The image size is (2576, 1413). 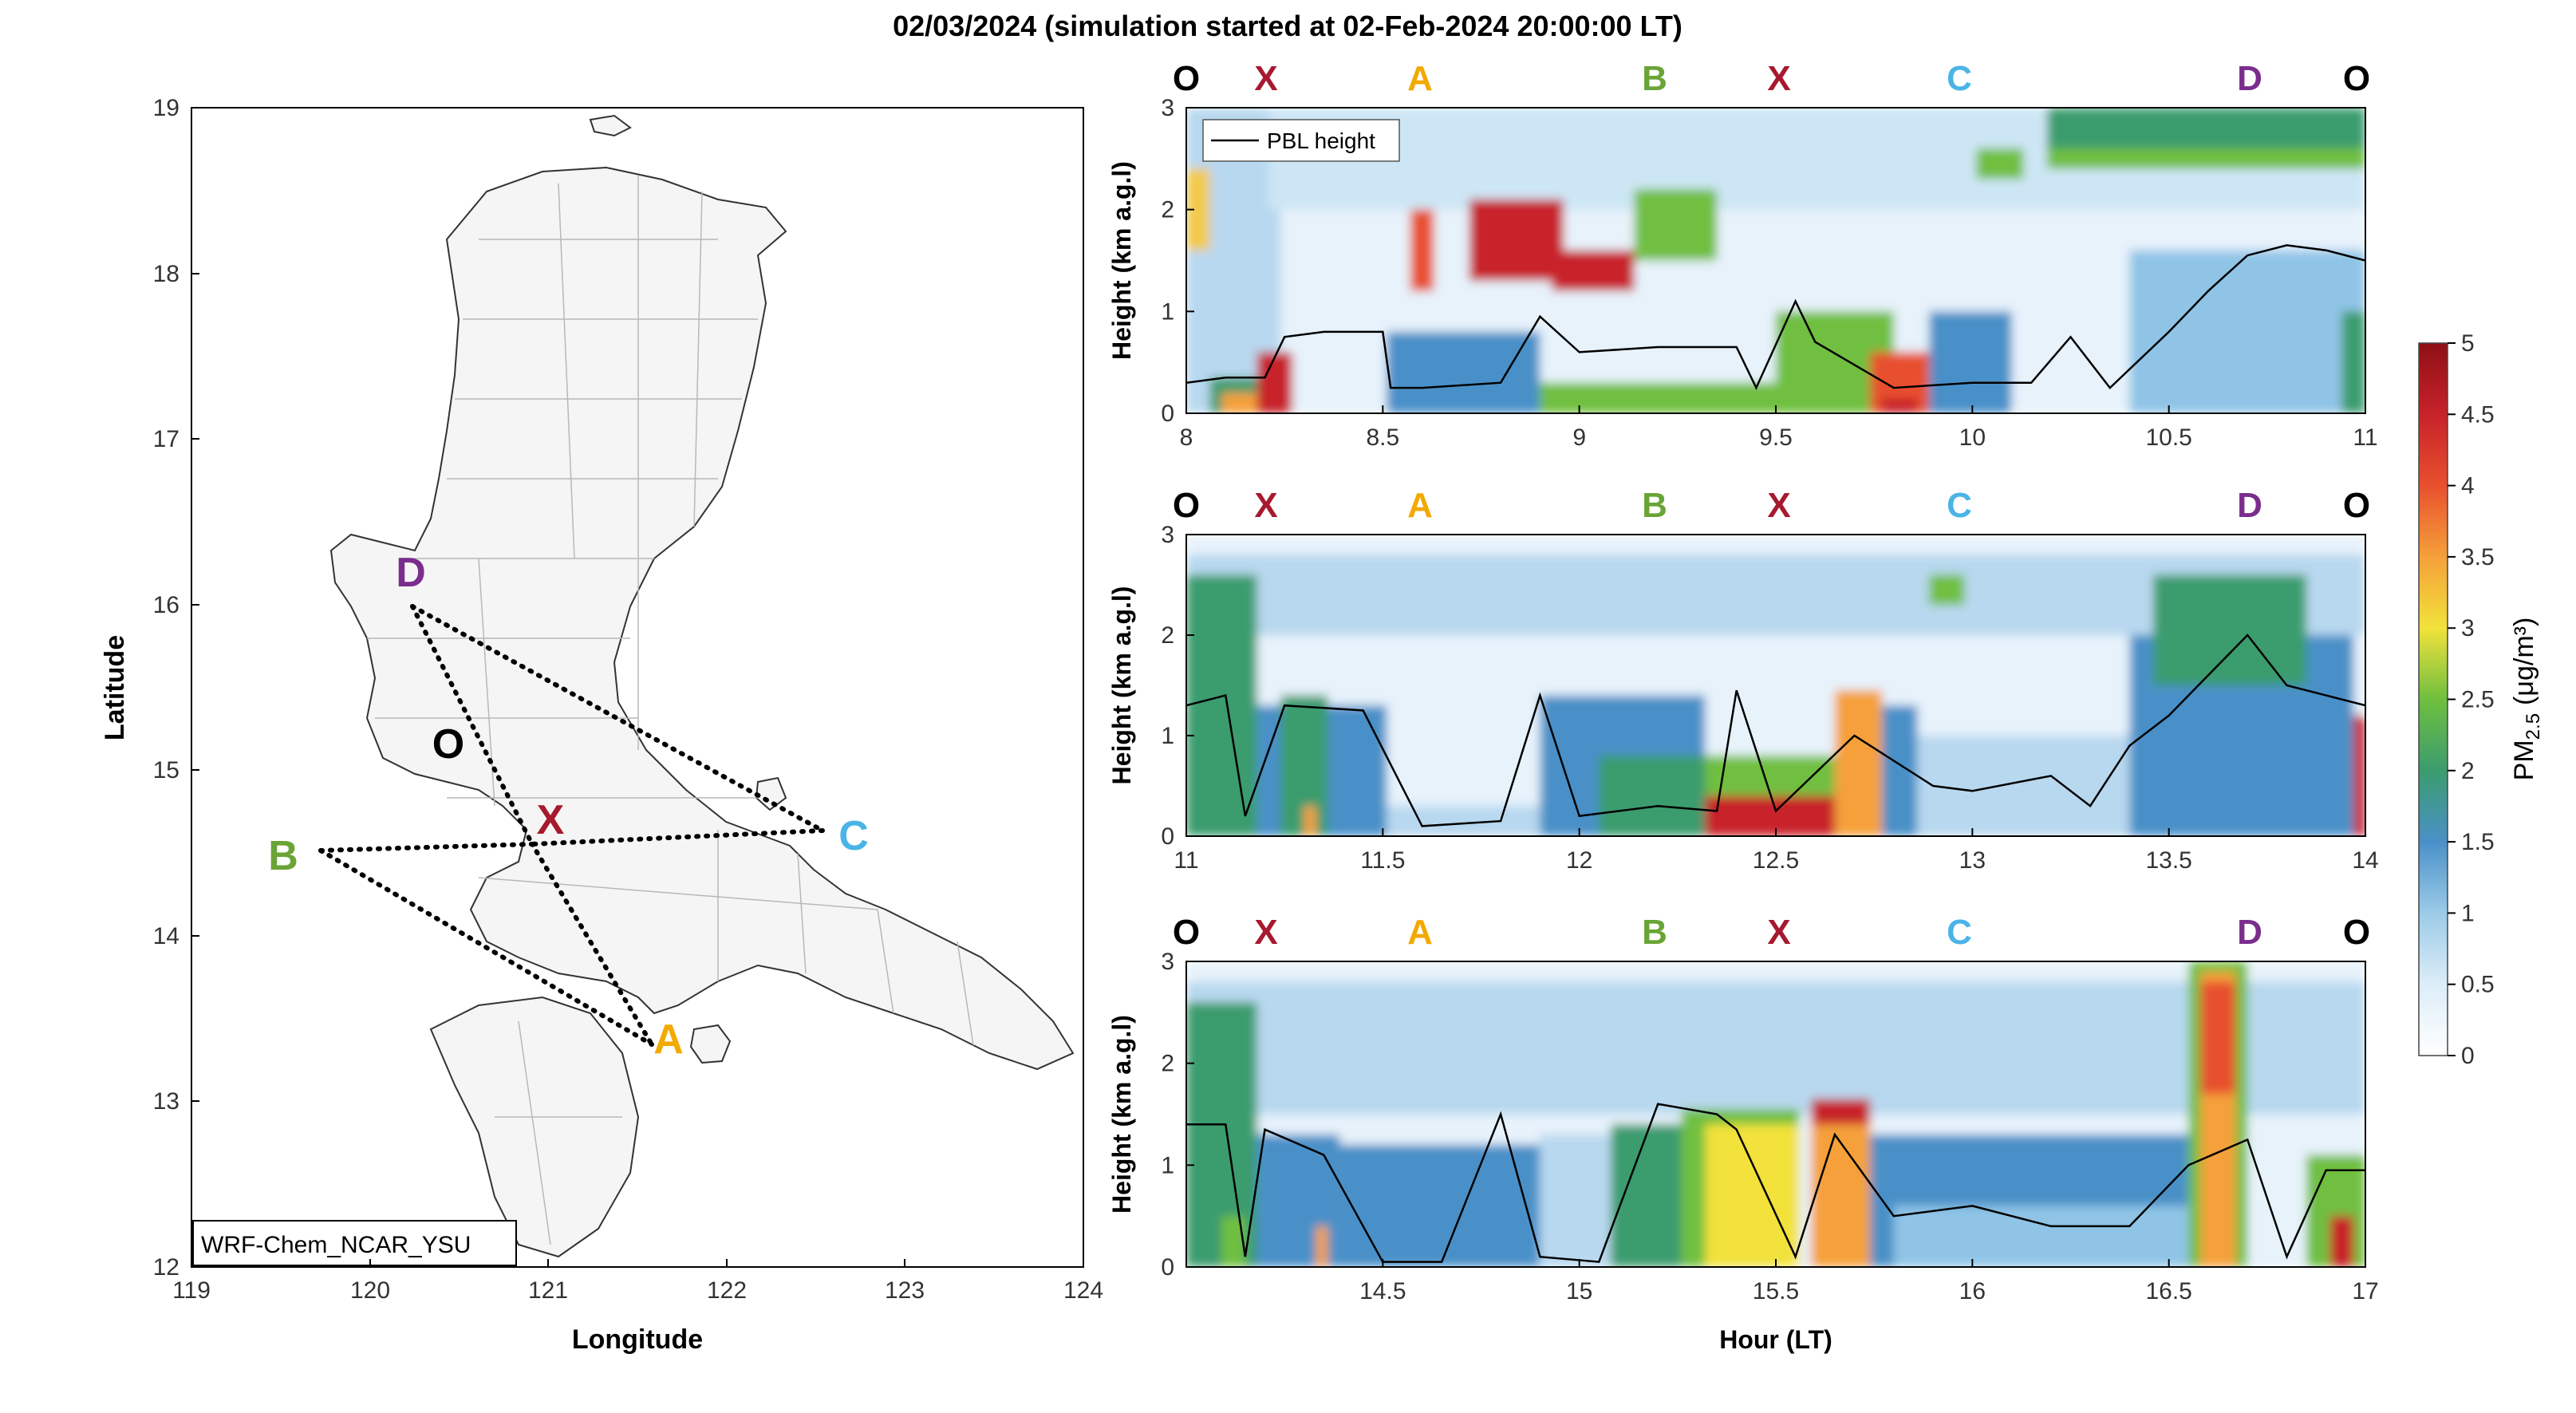 I want to click on panel-ylabel: Height (km a.g.l), so click(x=1121, y=1114).